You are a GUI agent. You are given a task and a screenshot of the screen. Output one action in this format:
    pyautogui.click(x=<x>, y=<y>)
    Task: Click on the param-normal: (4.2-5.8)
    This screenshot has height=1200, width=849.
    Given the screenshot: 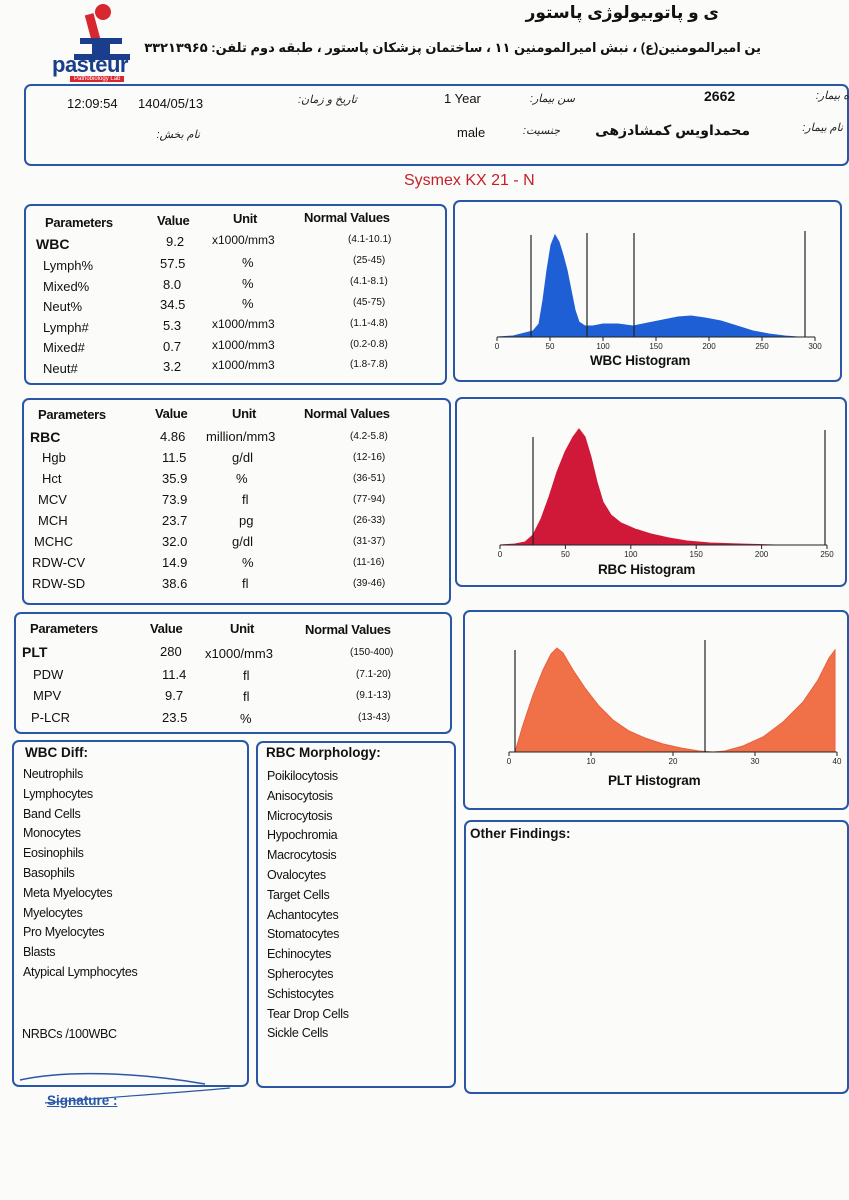 What is the action you would take?
    pyautogui.click(x=369, y=436)
    